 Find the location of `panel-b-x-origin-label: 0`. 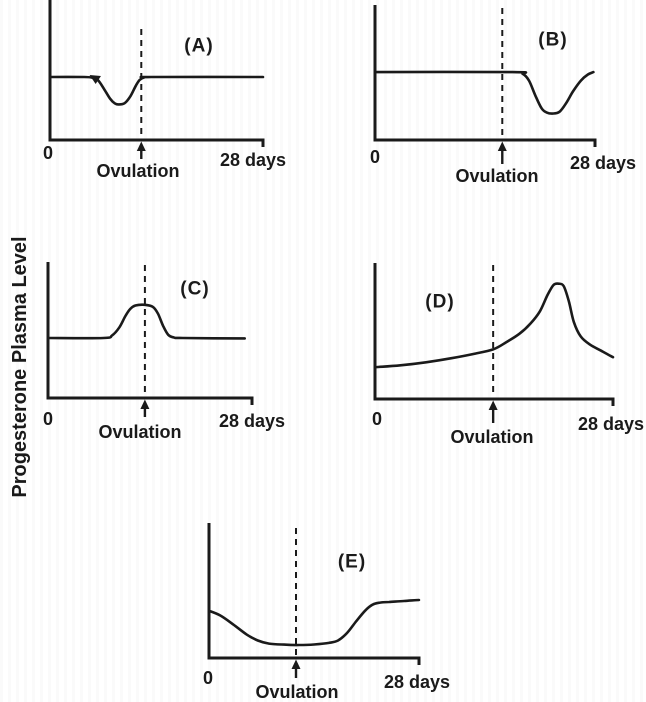

panel-b-x-origin-label: 0 is located at coordinates (375, 157).